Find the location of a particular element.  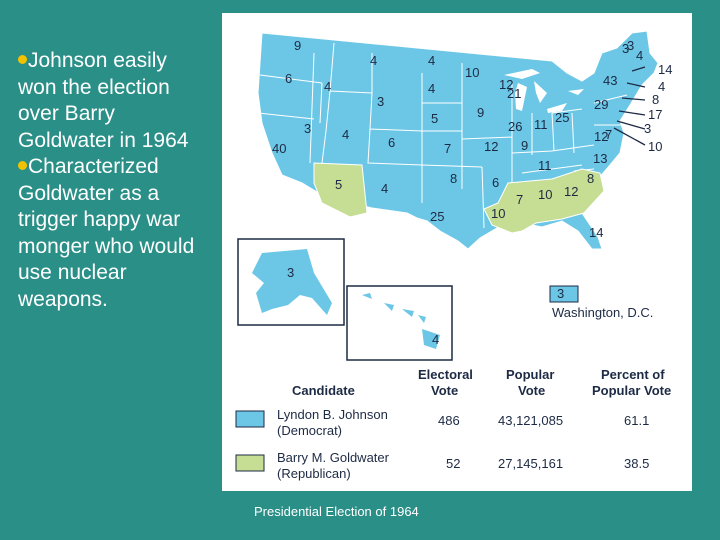

goldwater-percent: 38.5 is located at coordinates (636, 463).